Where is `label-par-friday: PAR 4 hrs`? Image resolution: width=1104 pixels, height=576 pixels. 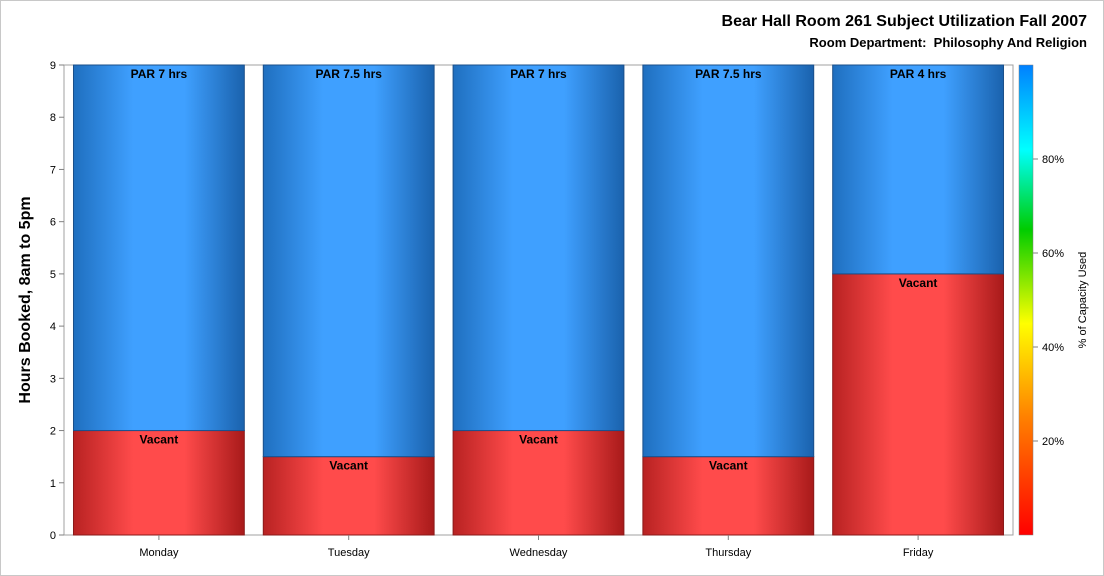 label-par-friday: PAR 4 hrs is located at coordinates (918, 74).